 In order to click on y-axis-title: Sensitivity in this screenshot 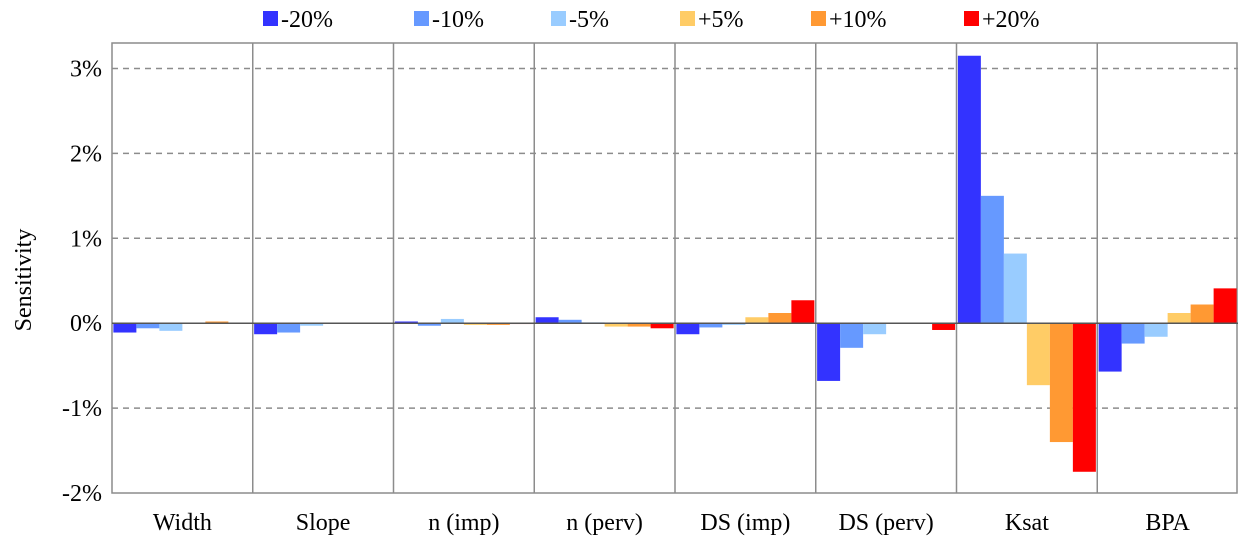, I will do `click(24, 280)`.